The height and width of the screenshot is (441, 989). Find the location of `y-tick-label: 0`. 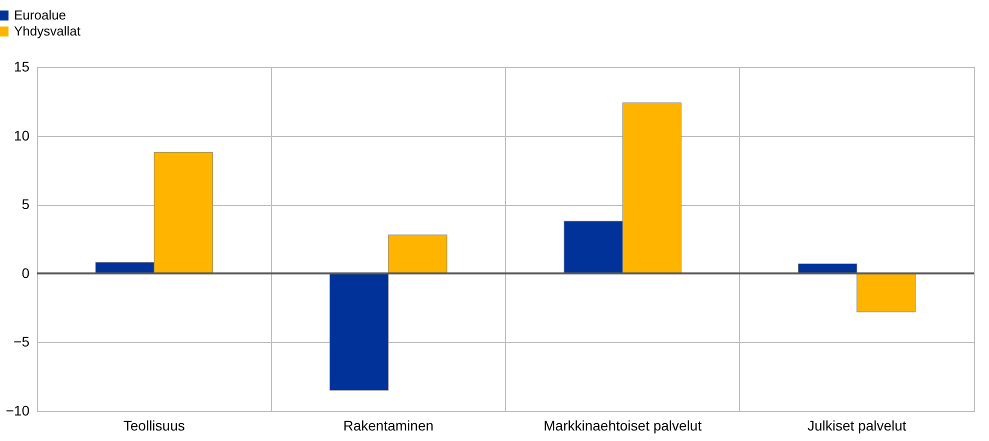

y-tick-label: 0 is located at coordinates (26, 272).